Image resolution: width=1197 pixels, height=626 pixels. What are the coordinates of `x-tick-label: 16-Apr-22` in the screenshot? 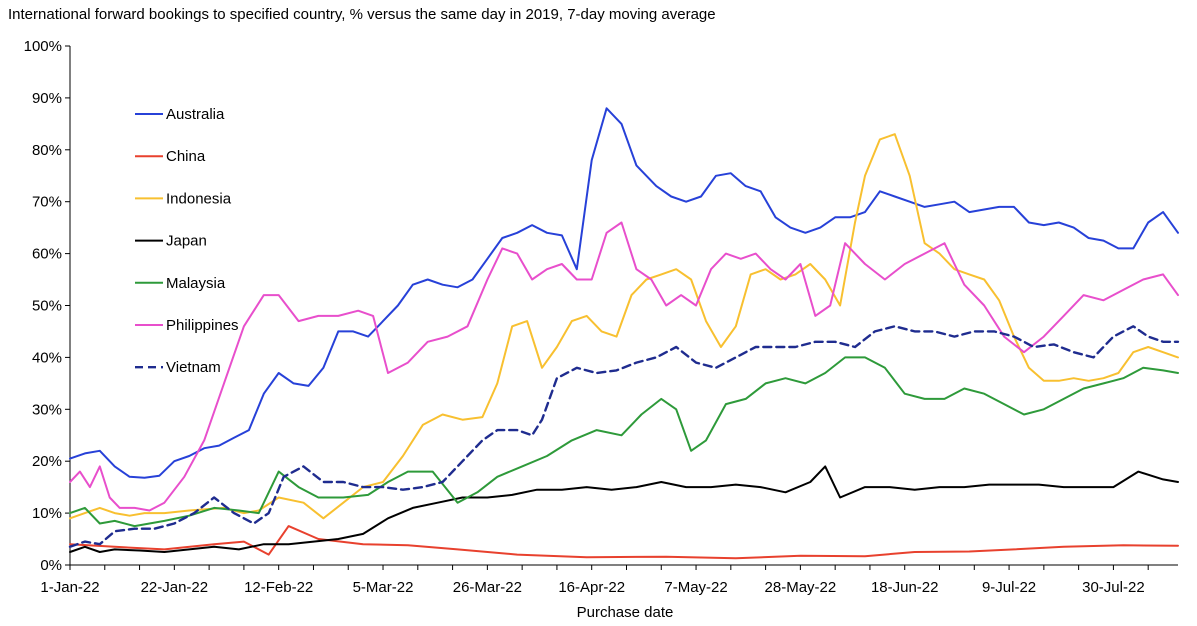 It's located at (591, 587).